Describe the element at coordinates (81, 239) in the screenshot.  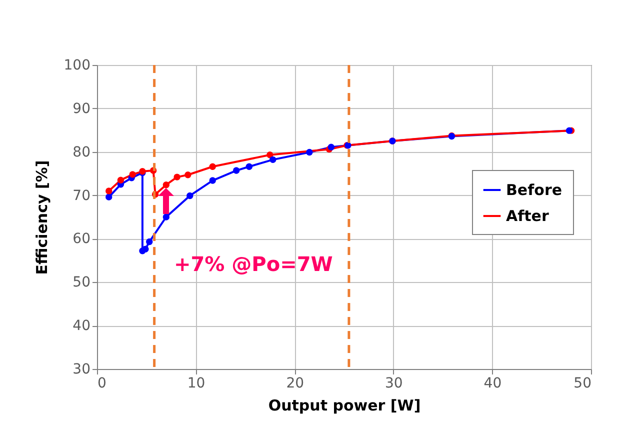
I see `y-tick-label: 60` at that location.